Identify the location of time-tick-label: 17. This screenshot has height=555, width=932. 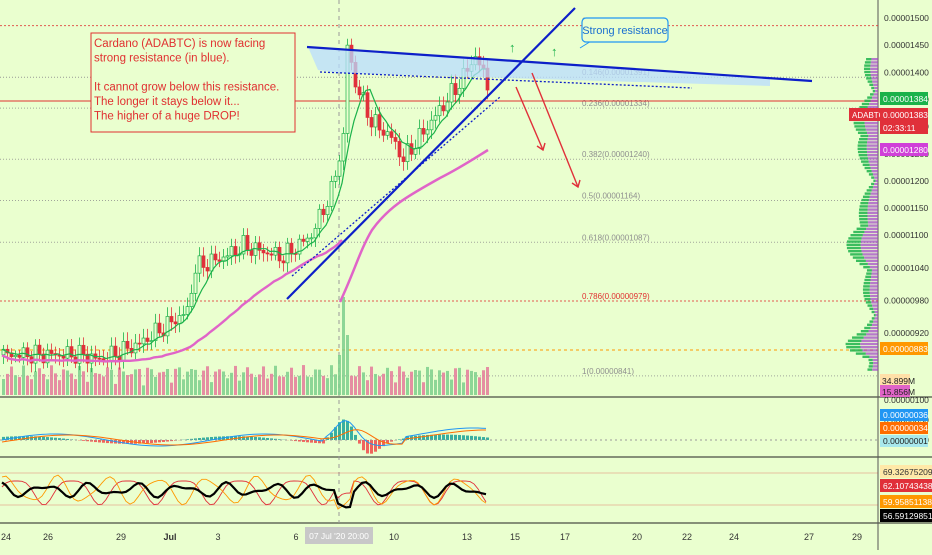
(565, 537).